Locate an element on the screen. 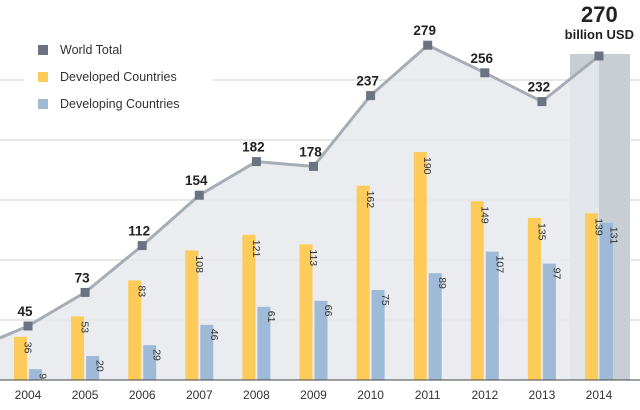  label-developed: 190 is located at coordinates (427, 166).